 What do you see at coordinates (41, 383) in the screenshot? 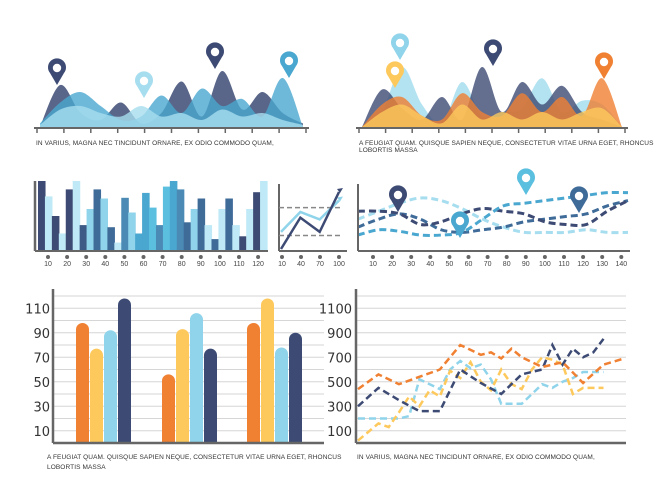
I see `y-tick-label: 50` at bounding box center [41, 383].